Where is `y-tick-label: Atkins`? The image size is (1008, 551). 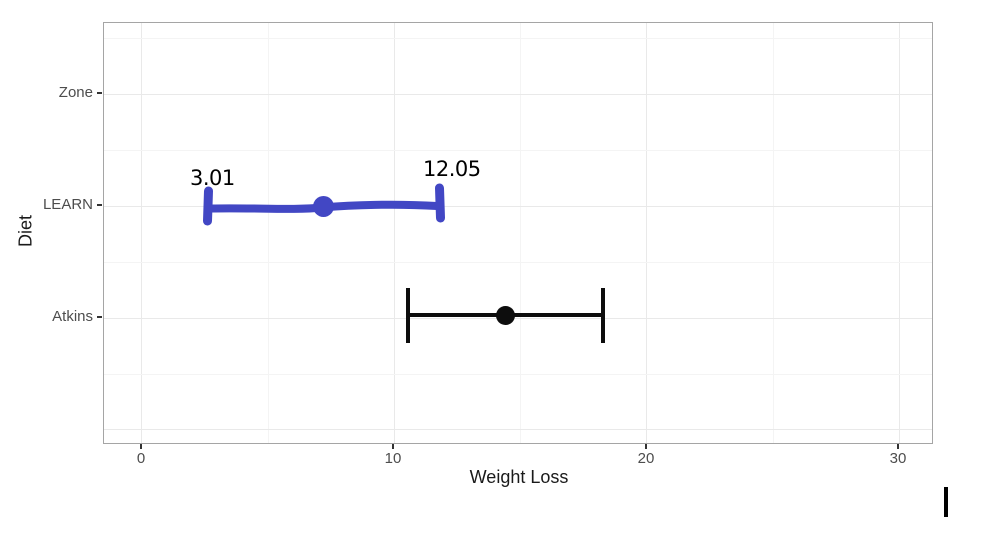
y-tick-label: Atkins is located at coordinates (72, 316).